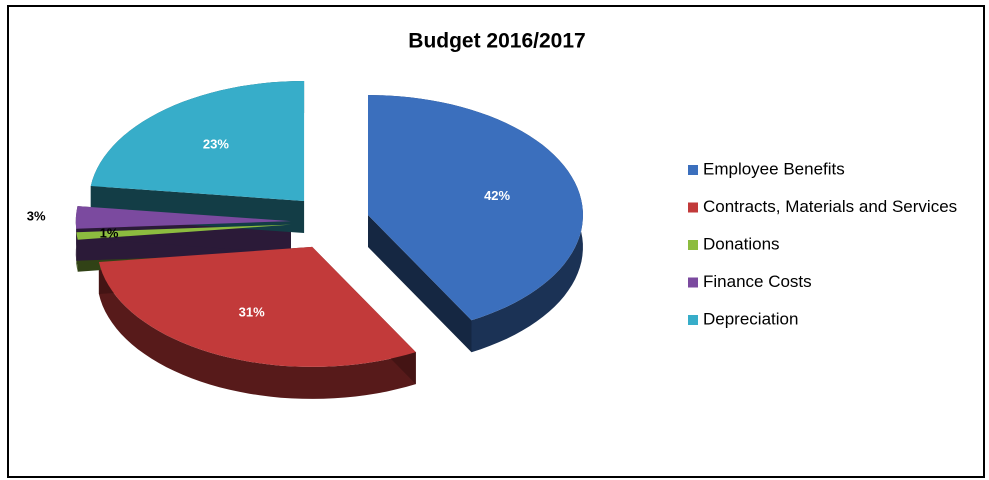 Image resolution: width=989 pixels, height=480 pixels. I want to click on data-label: 23%, so click(216, 144).